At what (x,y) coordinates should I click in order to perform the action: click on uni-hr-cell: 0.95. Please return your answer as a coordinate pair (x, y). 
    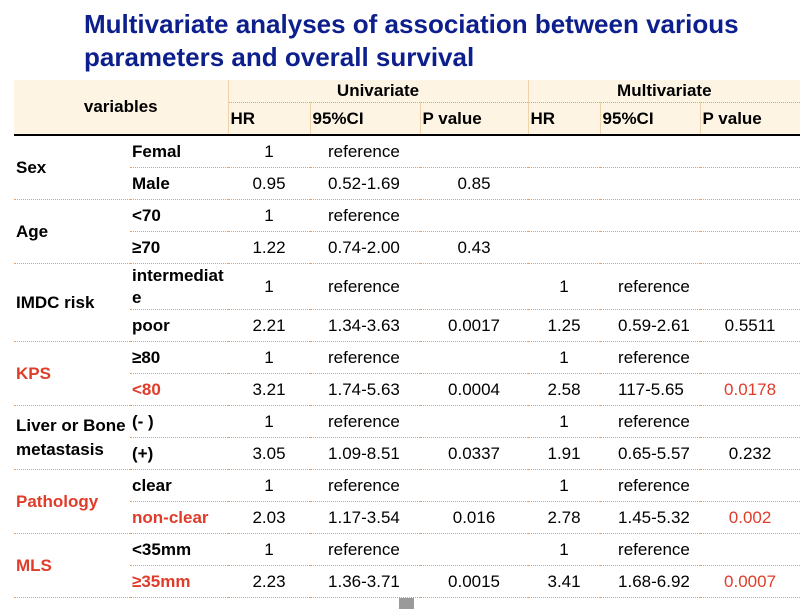
    Looking at the image, I should click on (269, 183).